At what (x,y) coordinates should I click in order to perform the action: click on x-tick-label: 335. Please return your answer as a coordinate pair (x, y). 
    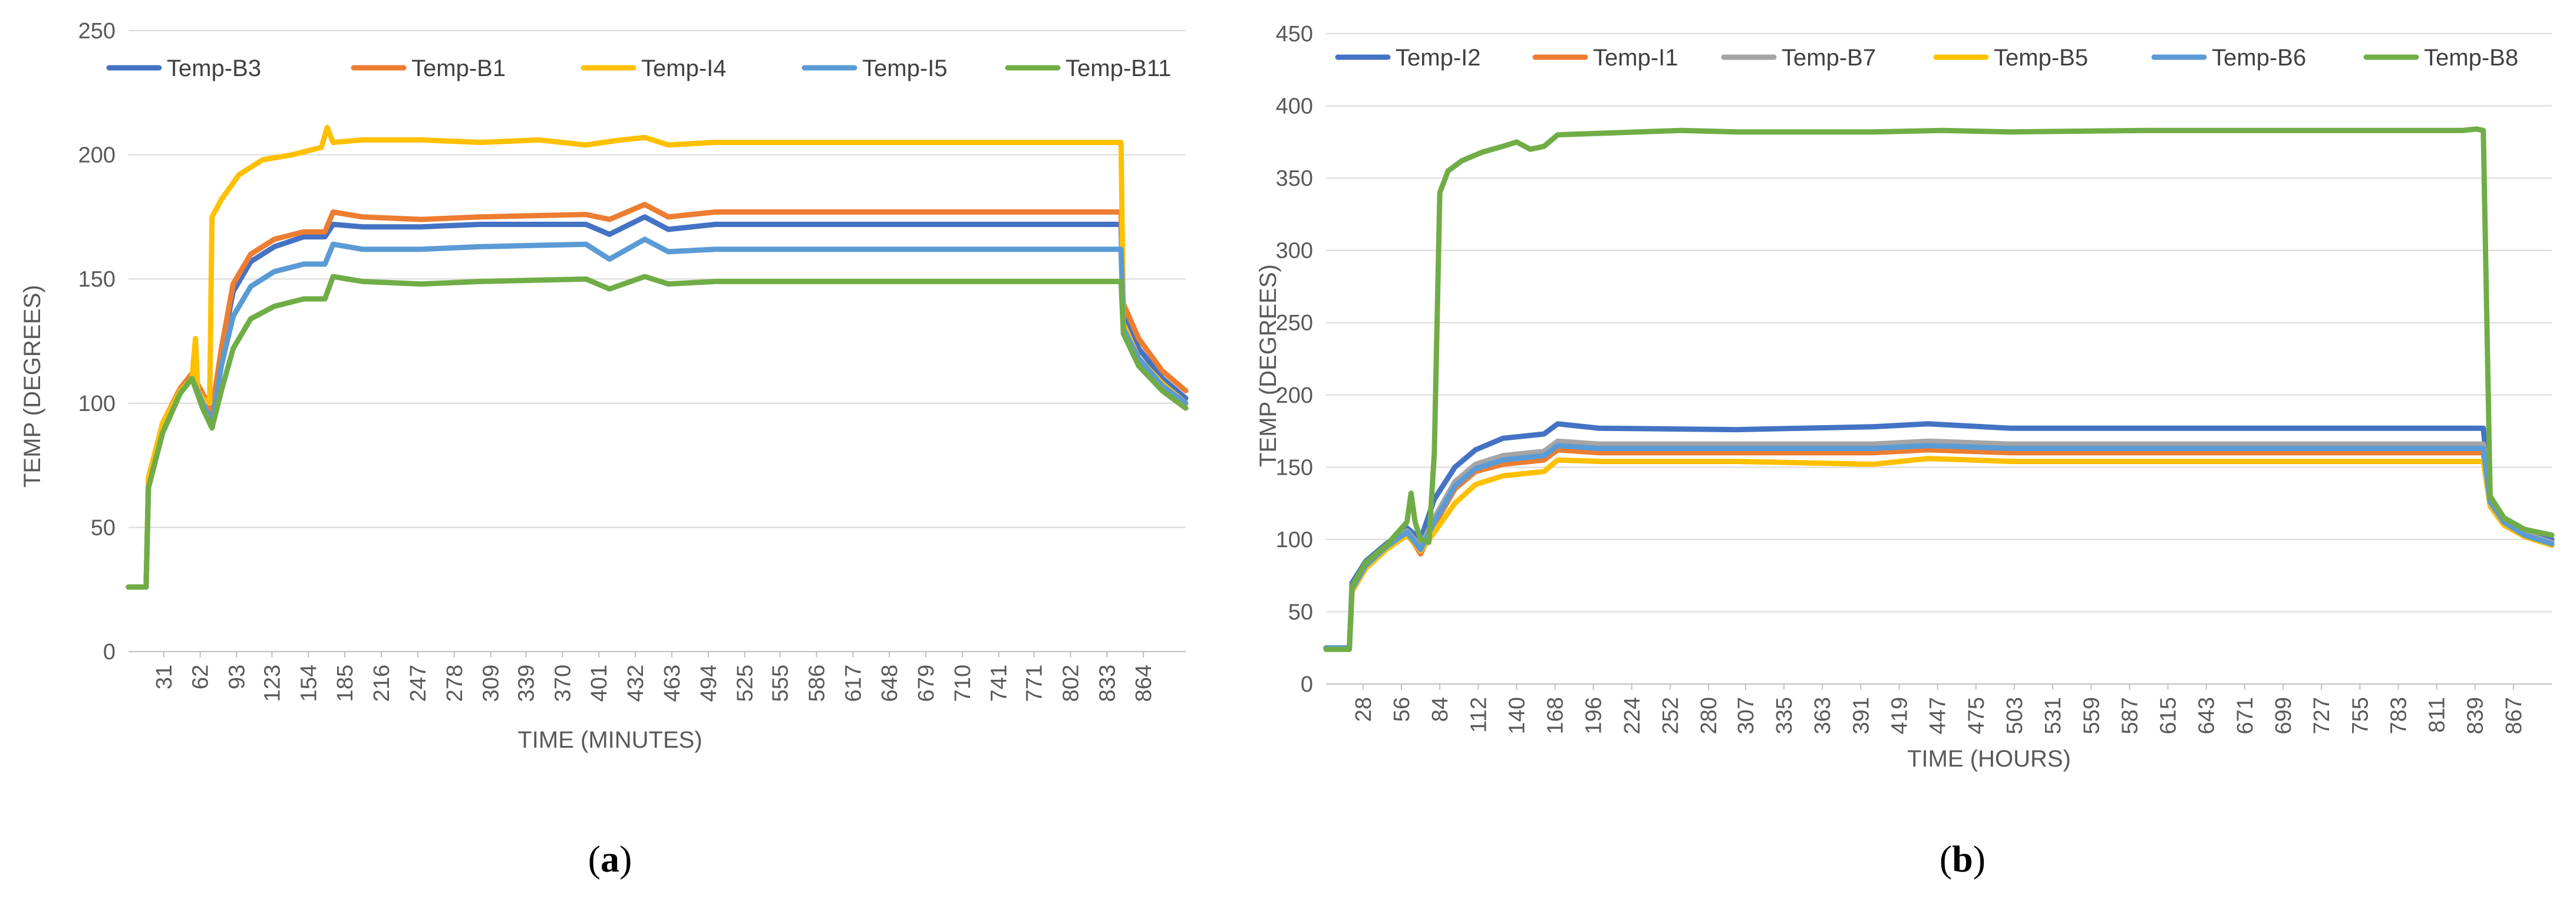
    Looking at the image, I should click on (1784, 715).